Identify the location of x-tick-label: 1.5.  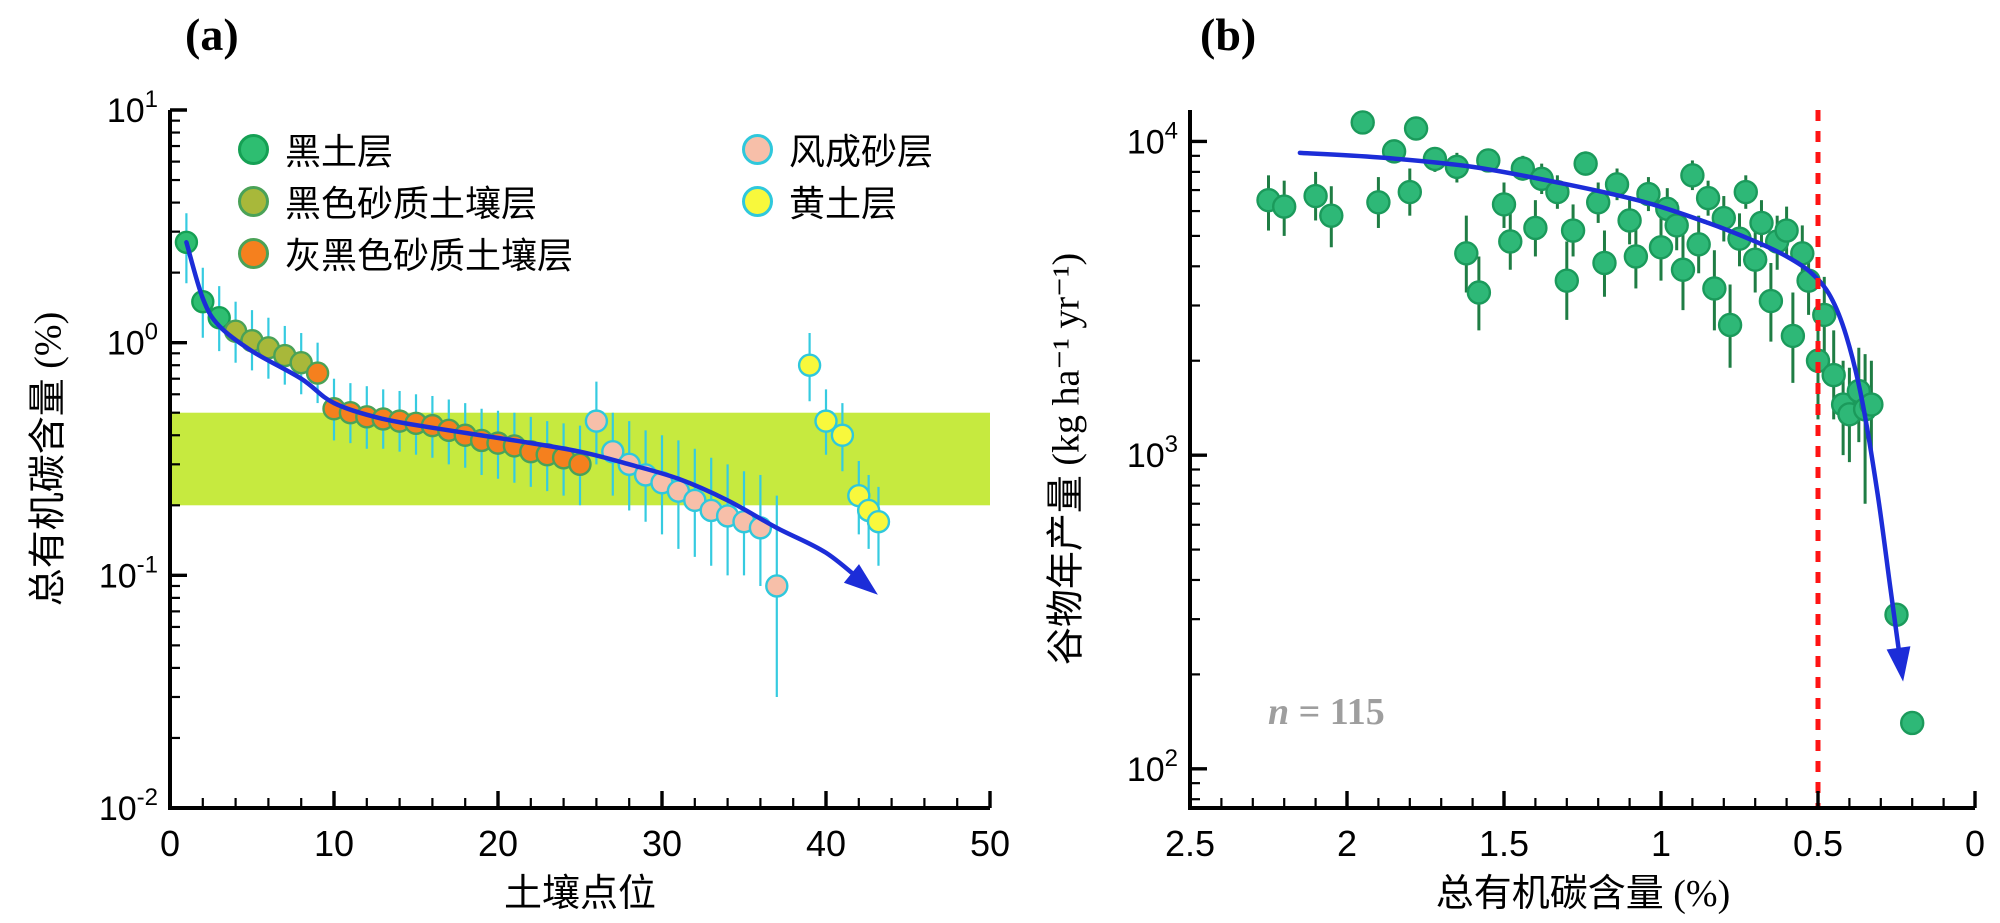
(1504, 843).